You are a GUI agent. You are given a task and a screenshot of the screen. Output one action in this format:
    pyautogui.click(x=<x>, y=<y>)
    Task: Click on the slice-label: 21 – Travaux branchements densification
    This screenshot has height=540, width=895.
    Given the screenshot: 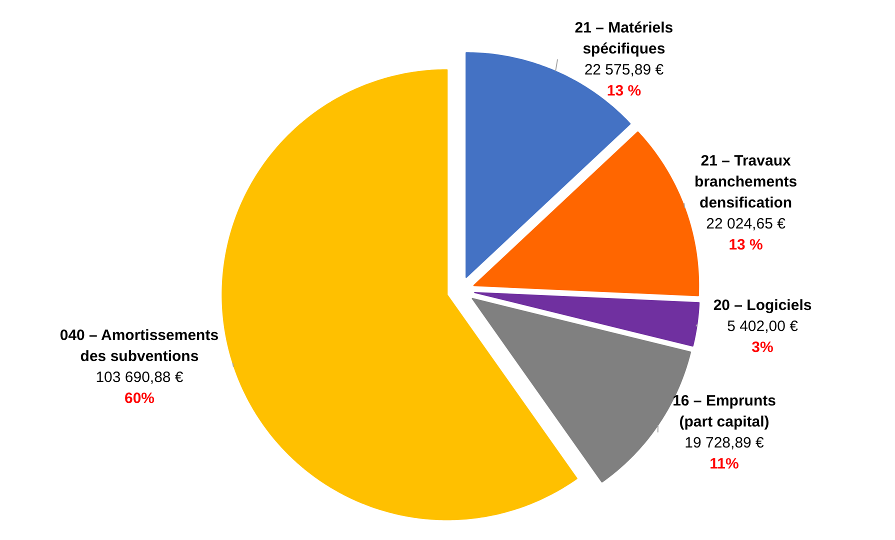 What is the action you would take?
    pyautogui.click(x=746, y=182)
    